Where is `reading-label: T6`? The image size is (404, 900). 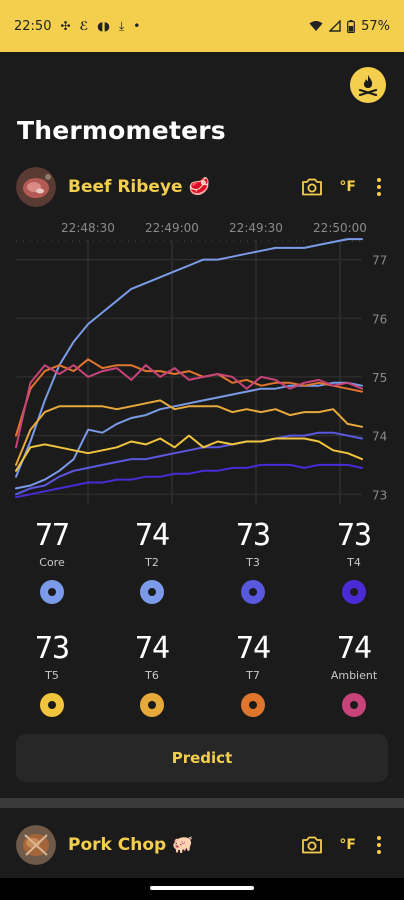 reading-label: T6 is located at coordinates (152, 675).